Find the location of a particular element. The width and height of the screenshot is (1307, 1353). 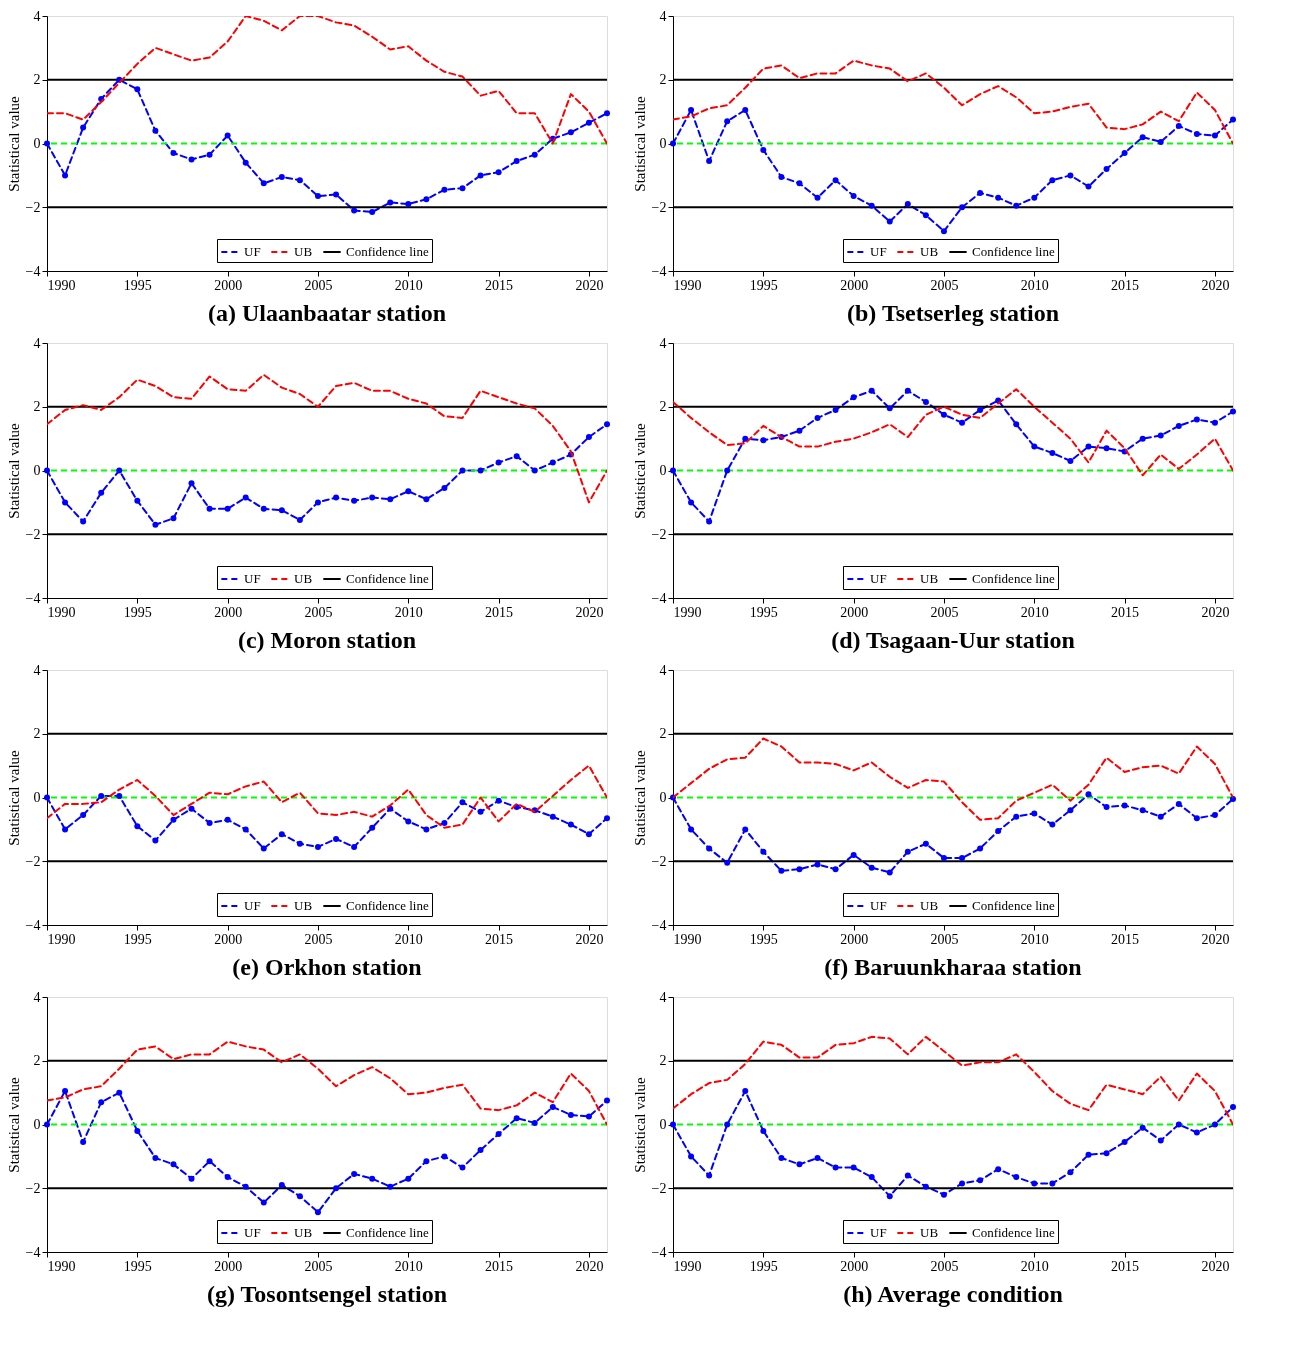

x-tick-label: 1990 is located at coordinates (687, 612).